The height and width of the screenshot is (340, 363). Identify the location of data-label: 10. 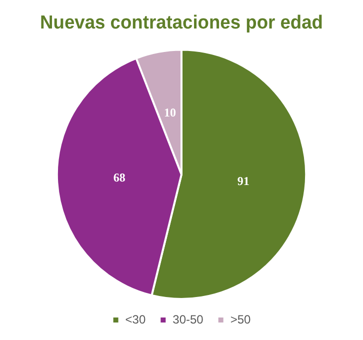
(170, 112).